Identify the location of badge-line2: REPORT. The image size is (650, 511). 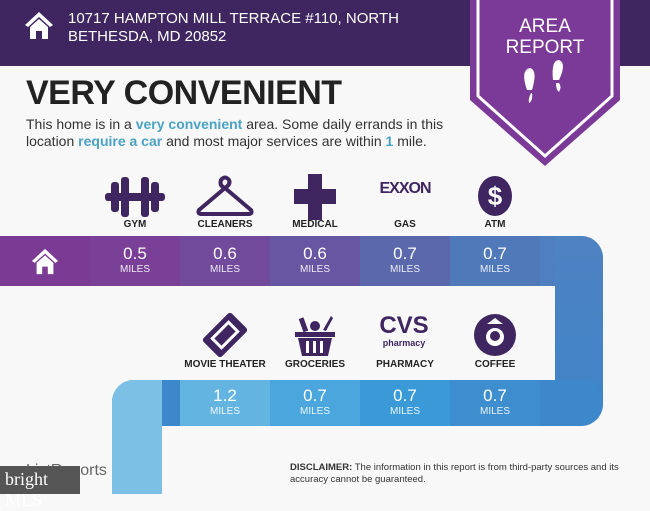
(545, 47).